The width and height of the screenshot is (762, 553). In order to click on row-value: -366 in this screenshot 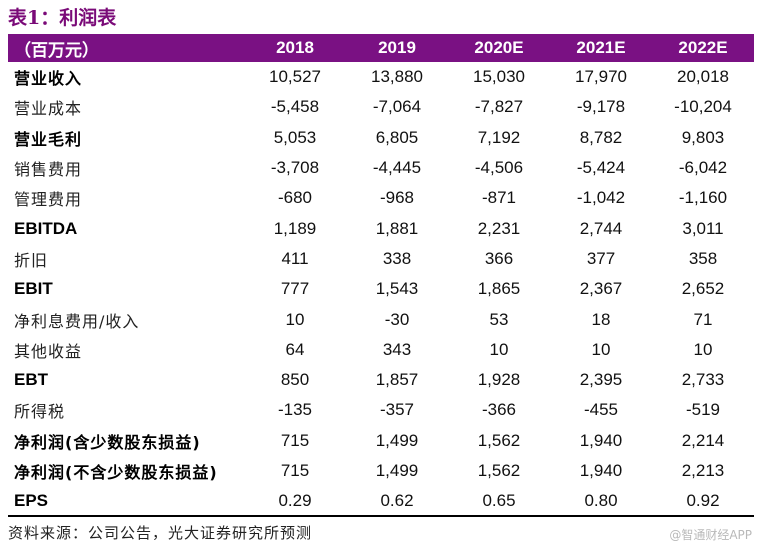, I will do `click(499, 410)`.